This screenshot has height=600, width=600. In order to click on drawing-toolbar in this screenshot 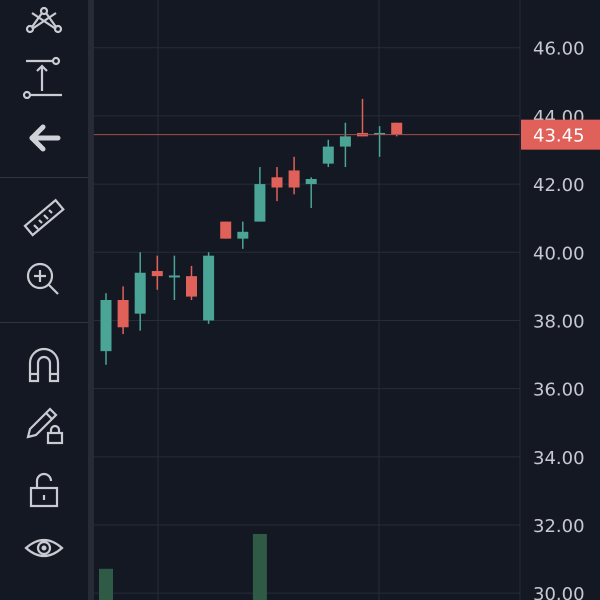, I will do `click(44, 300)`.